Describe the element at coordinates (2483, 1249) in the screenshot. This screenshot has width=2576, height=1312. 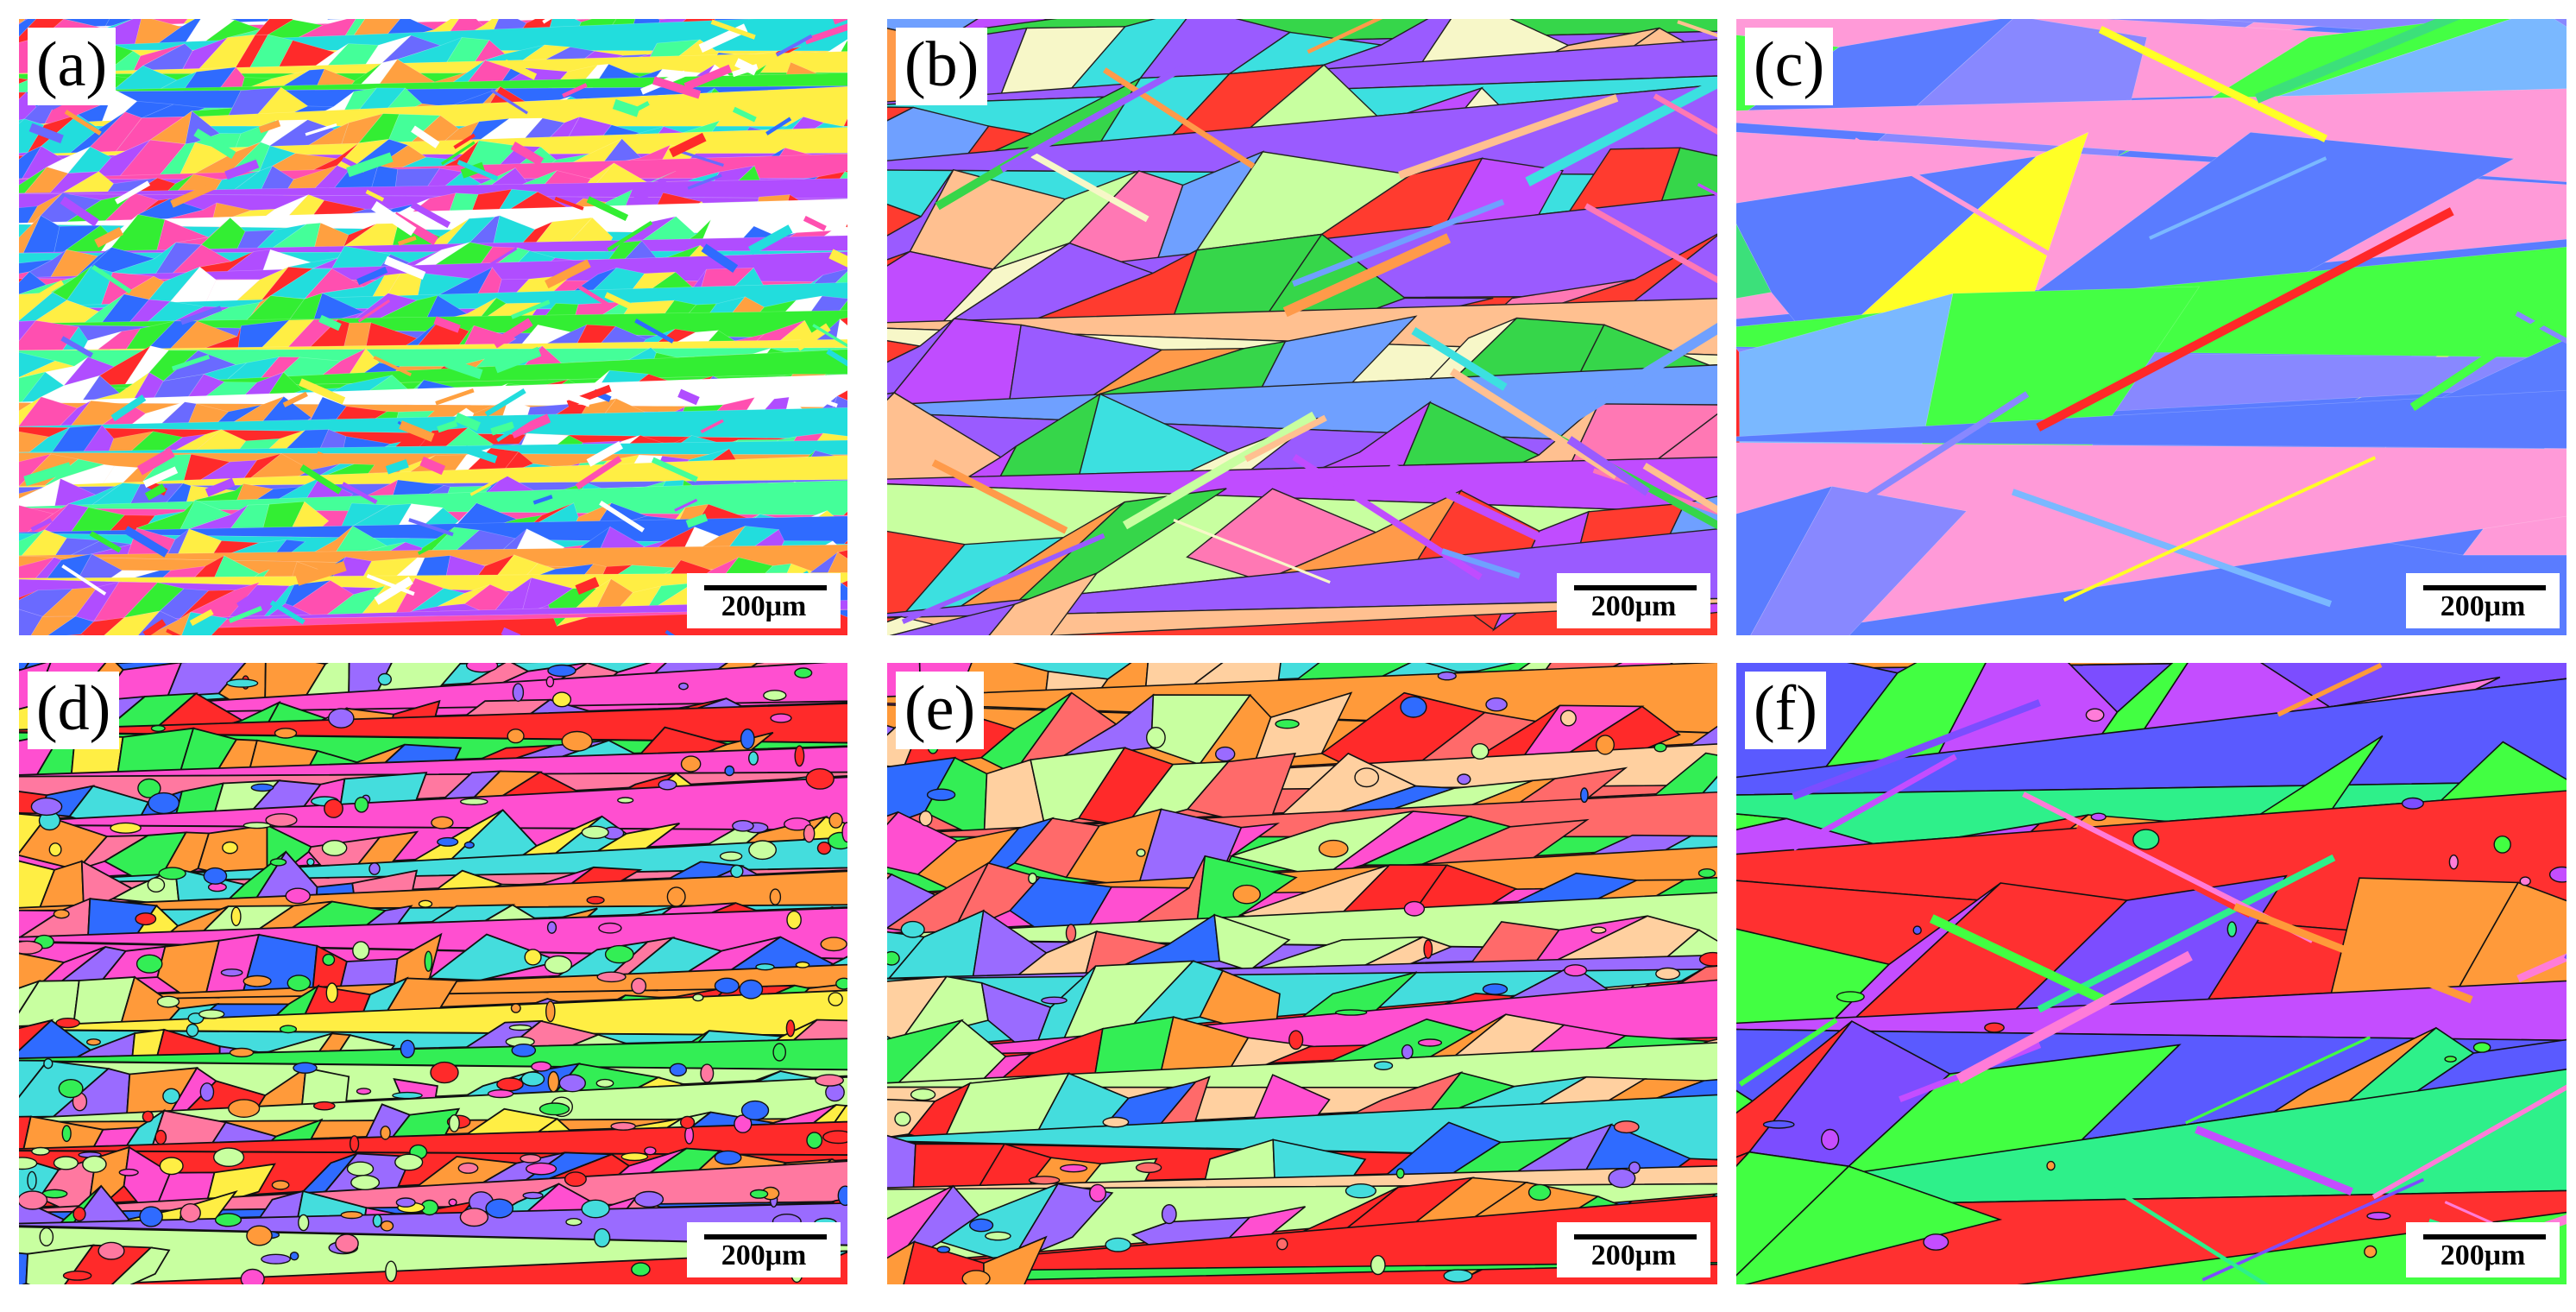
I see `scale-bar-f: 200μm` at that location.